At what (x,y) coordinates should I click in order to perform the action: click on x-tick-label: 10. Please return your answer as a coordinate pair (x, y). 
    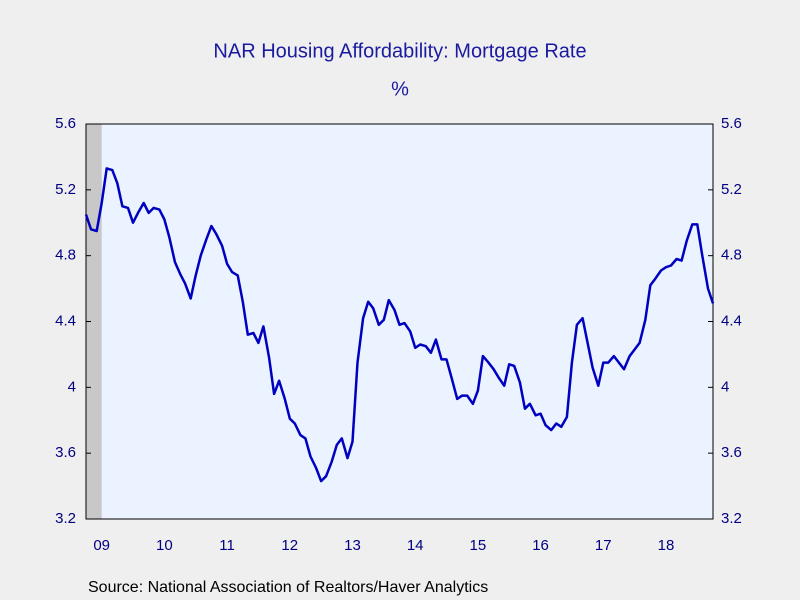
    Looking at the image, I should click on (164, 545).